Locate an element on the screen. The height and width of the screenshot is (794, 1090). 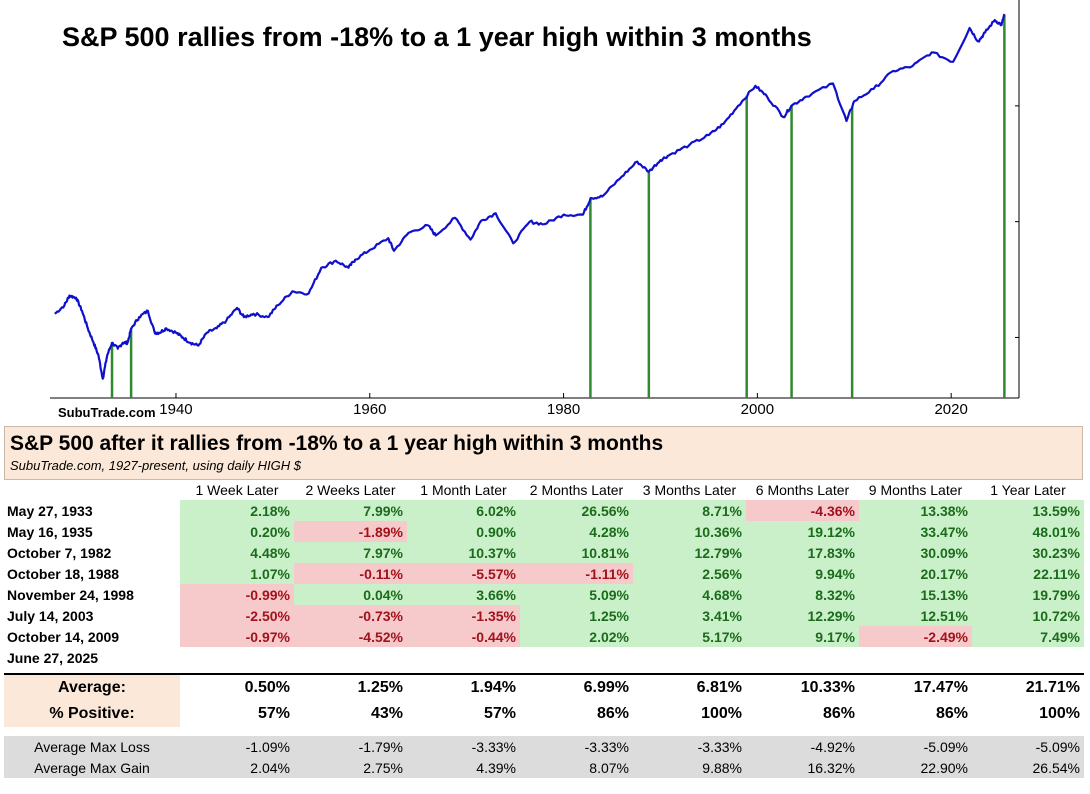
return-cell: 0.04% is located at coordinates (350, 594).